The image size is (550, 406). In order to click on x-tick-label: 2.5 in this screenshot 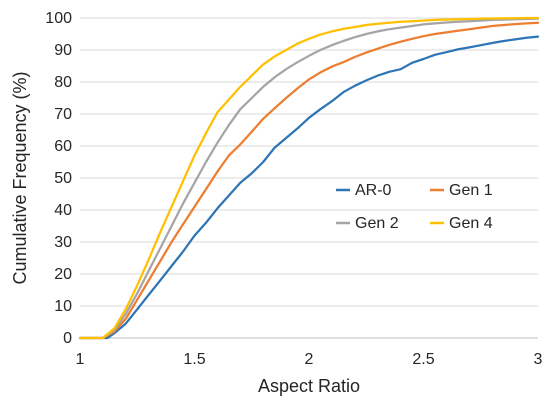, I will do `click(423, 359)`.